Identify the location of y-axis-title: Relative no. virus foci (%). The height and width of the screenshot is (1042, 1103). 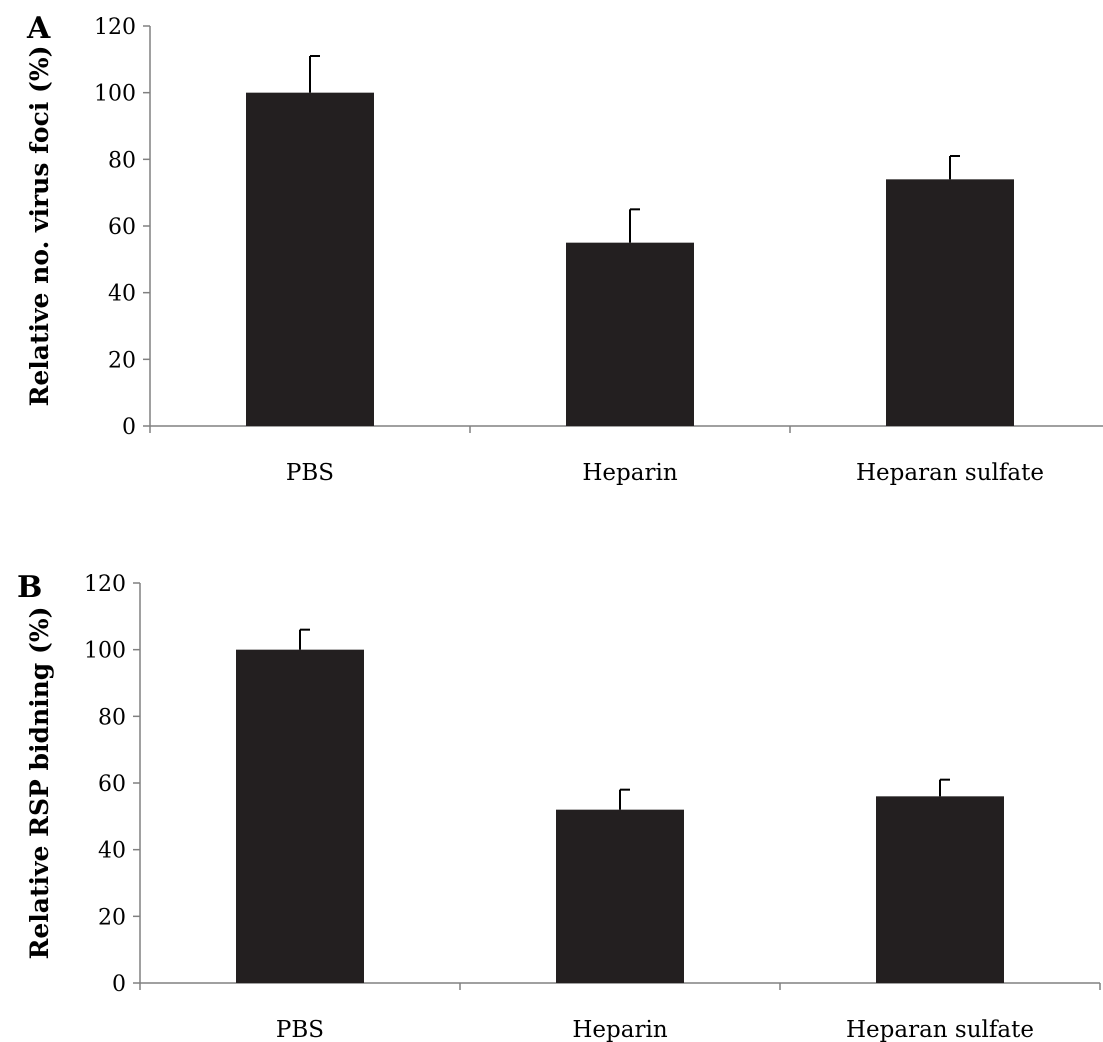
(39, 226).